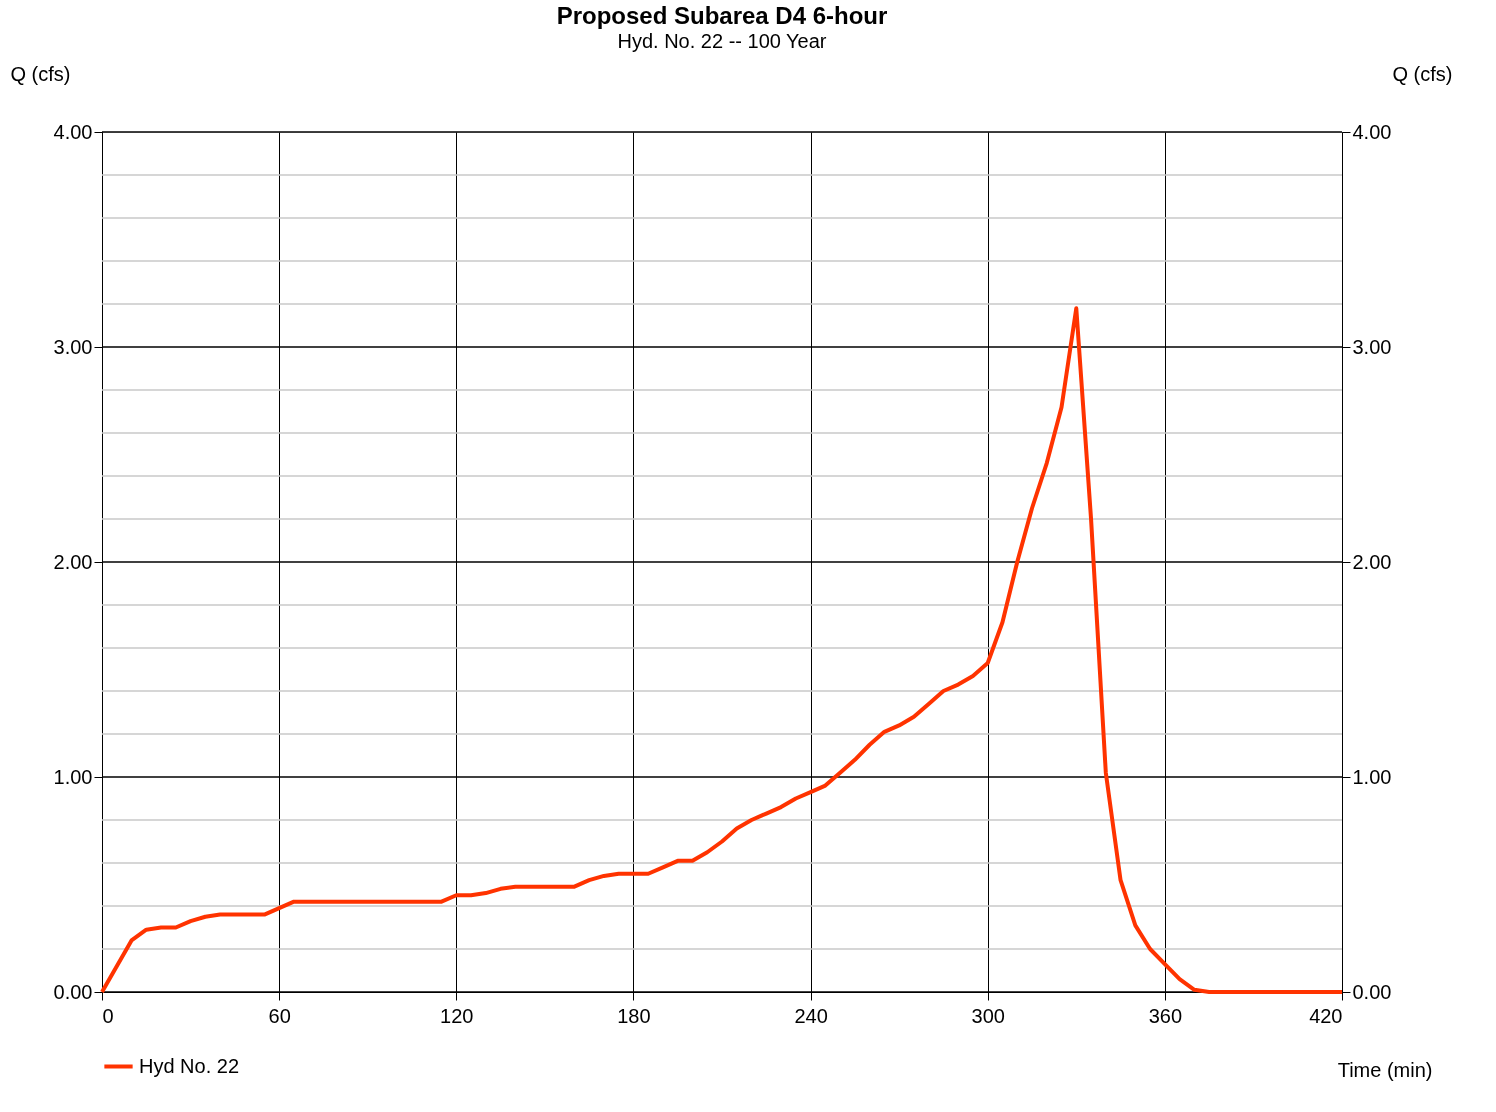 The width and height of the screenshot is (1496, 1112). Describe the element at coordinates (1372, 346) in the screenshot. I see `y2-tick-label: 3.00` at that location.